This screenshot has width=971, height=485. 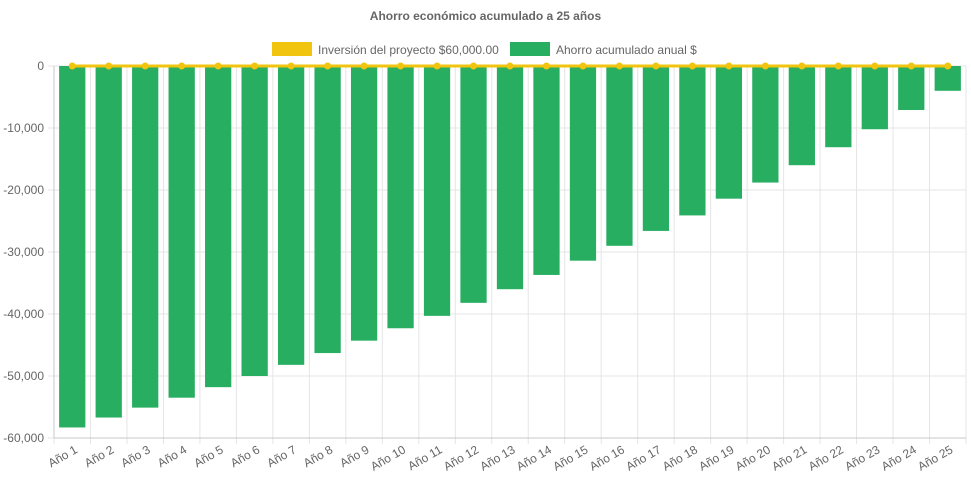 I want to click on x-tick-label: Año 23, so click(x=862, y=457).